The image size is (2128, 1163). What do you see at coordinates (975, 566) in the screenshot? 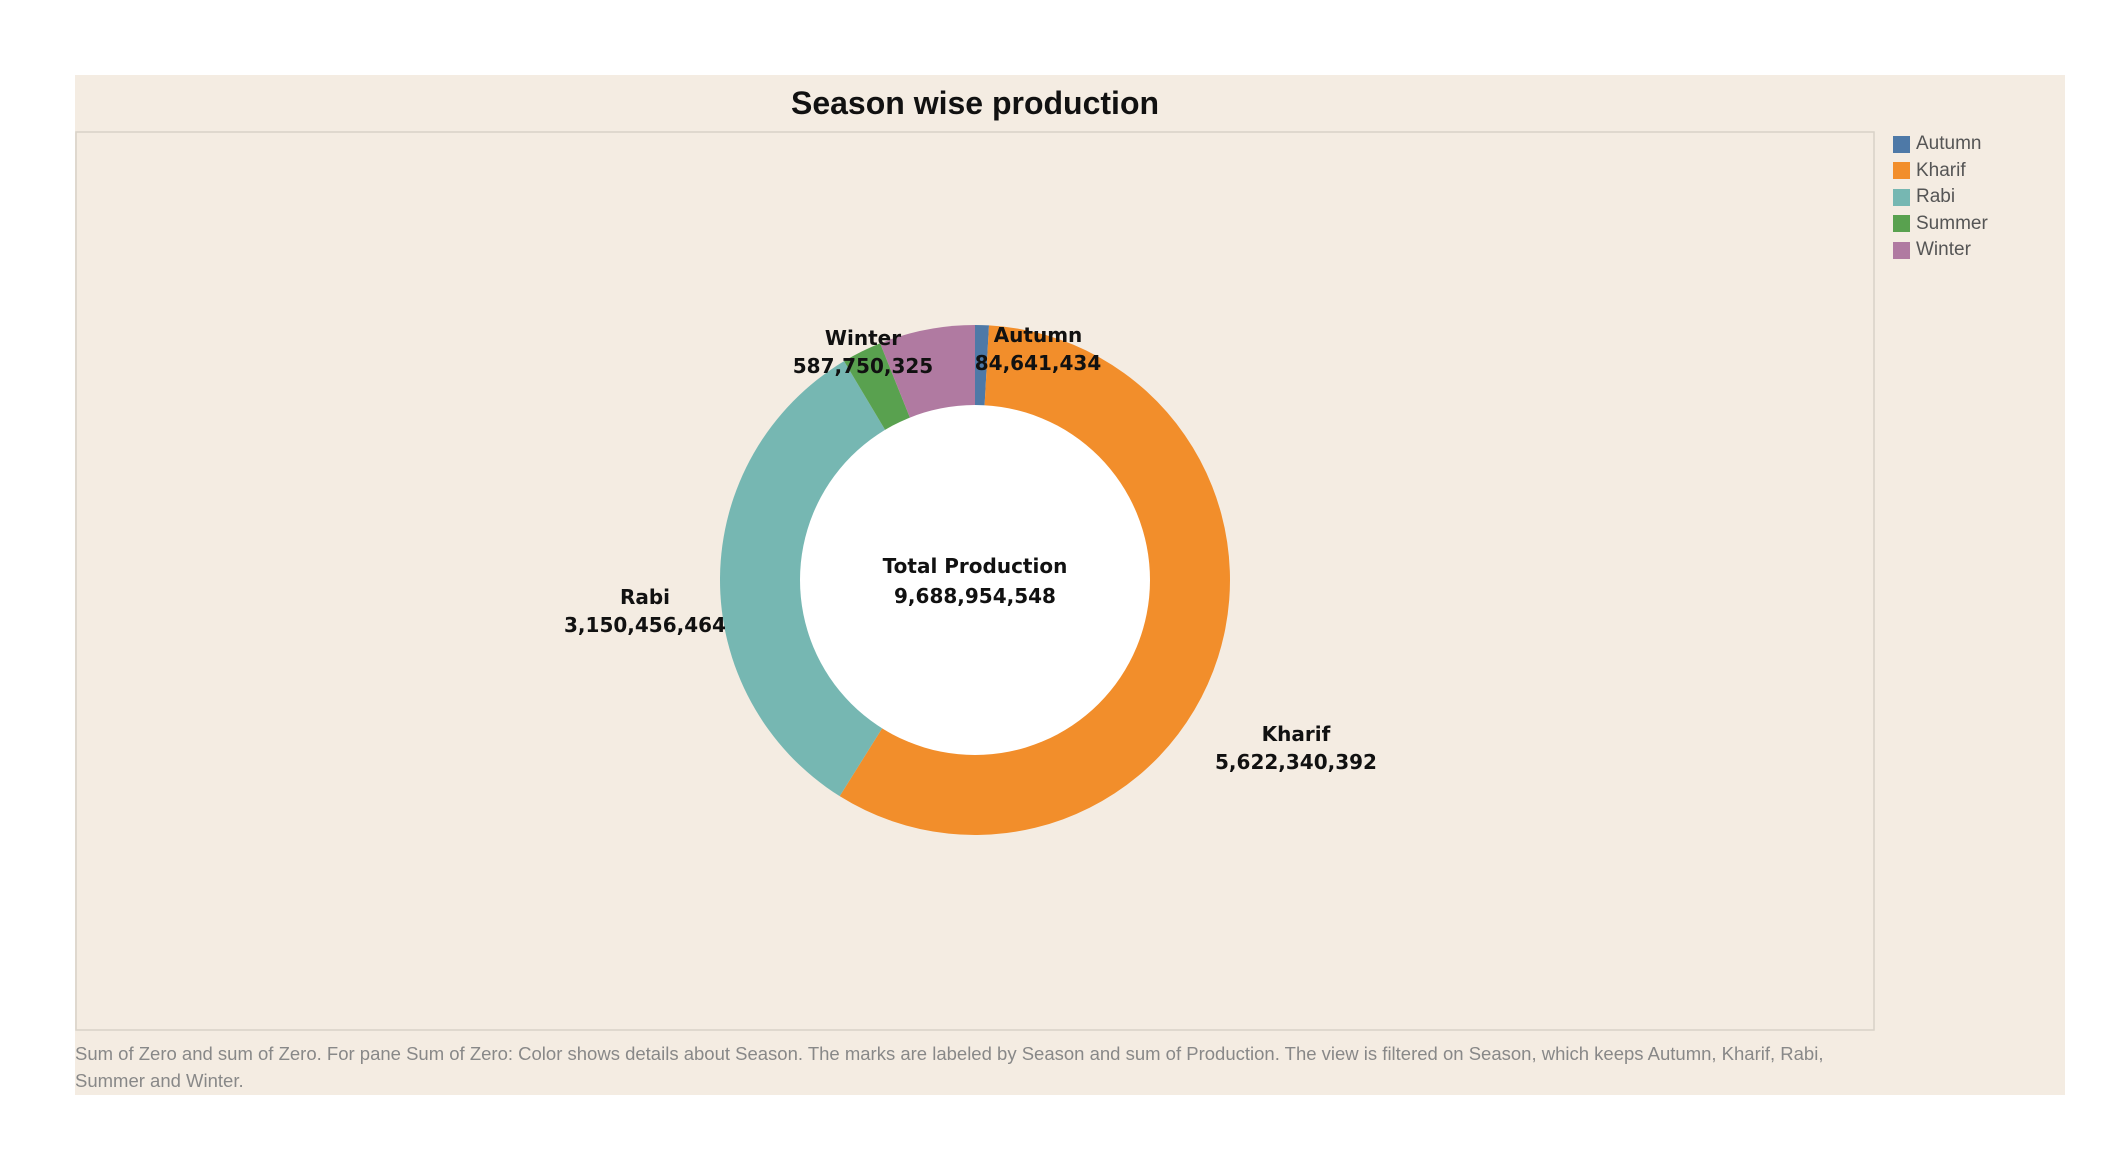
I see `center-label: Total Production` at bounding box center [975, 566].